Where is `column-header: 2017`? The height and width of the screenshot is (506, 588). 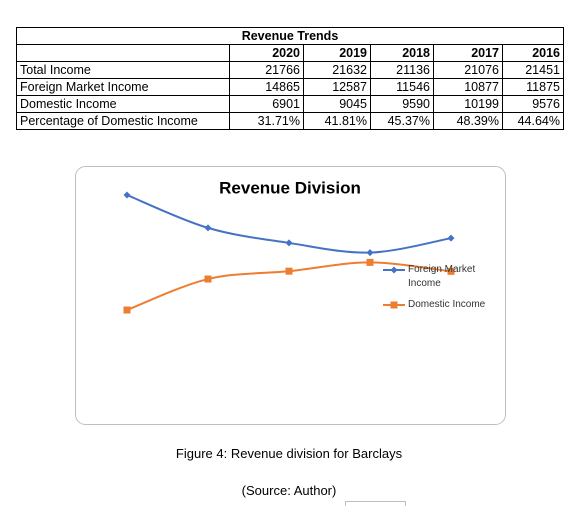 column-header: 2017 is located at coordinates (468, 53).